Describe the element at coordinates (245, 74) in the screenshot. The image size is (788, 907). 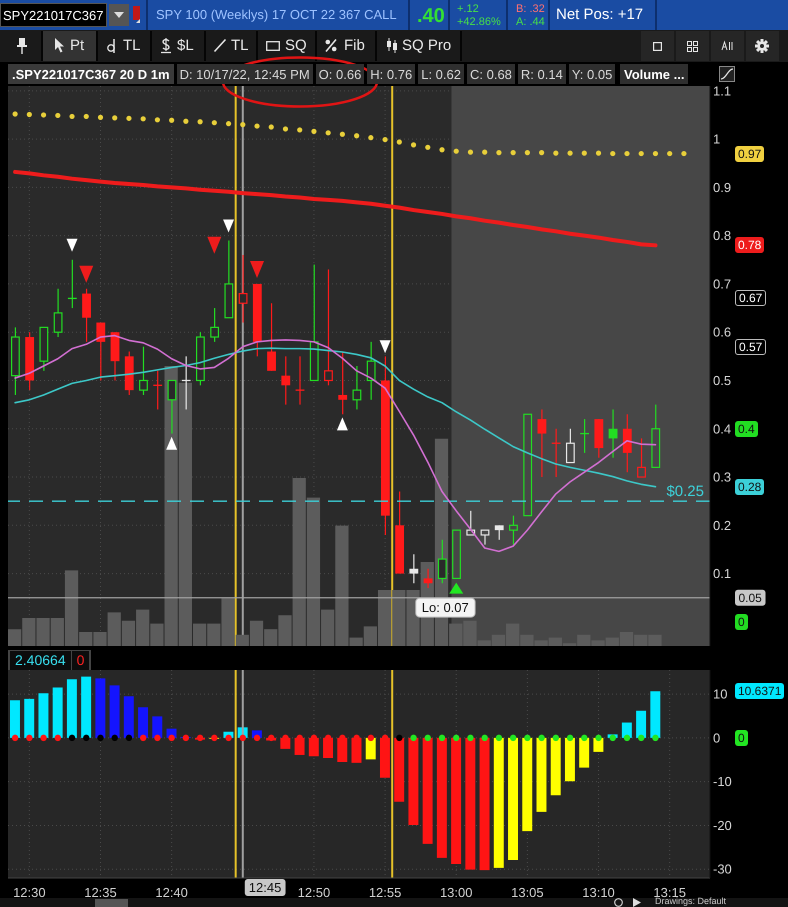
I see `text: D: 10/17/22, 12:45 PM` at that location.